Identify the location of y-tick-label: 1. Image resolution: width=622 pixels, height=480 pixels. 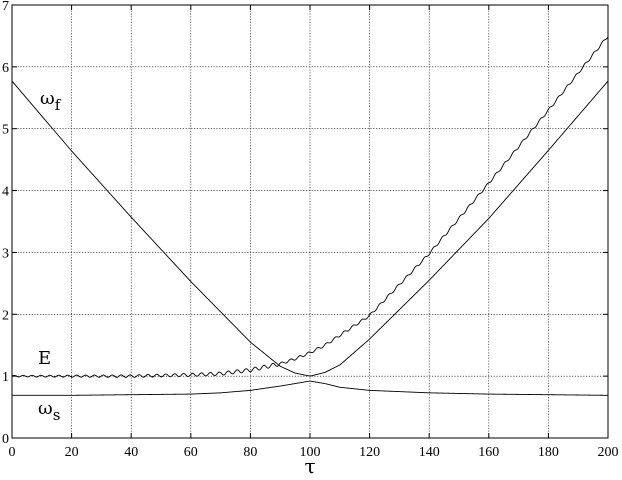
(5, 377).